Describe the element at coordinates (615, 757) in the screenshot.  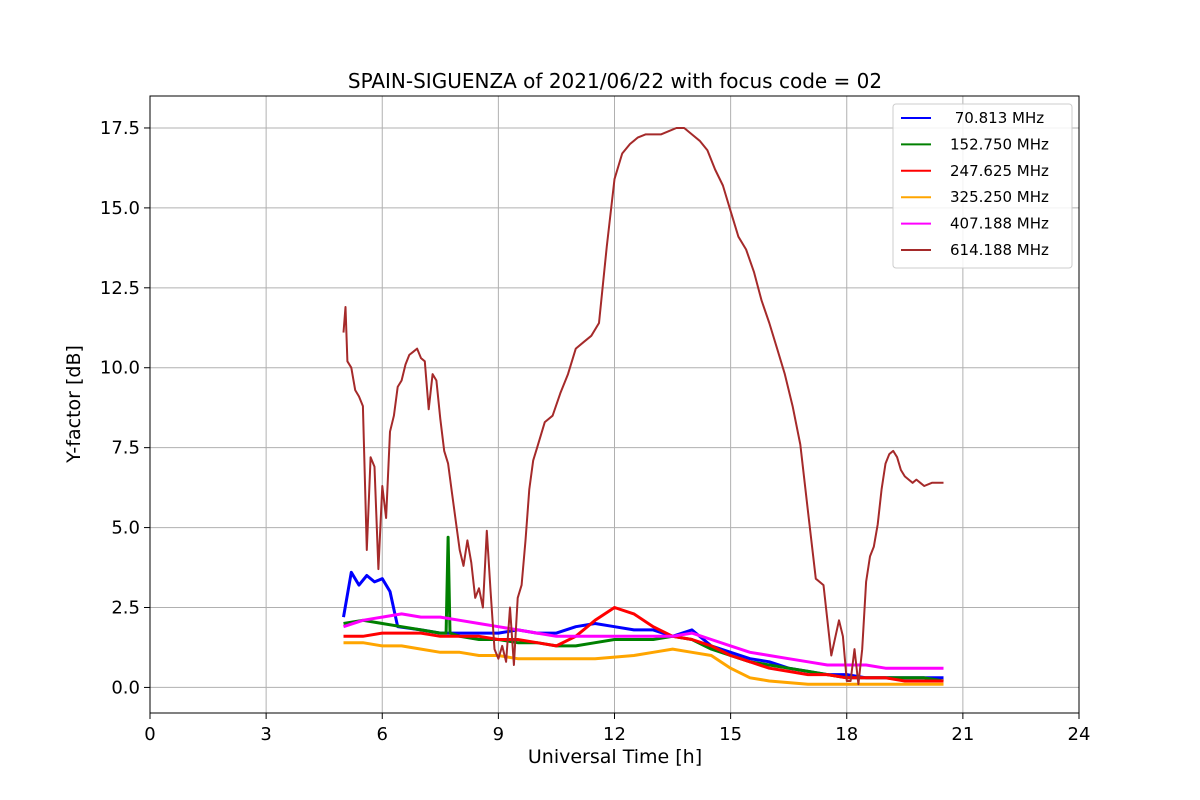
I see `x-axis-label: Universal Time [h]` at that location.